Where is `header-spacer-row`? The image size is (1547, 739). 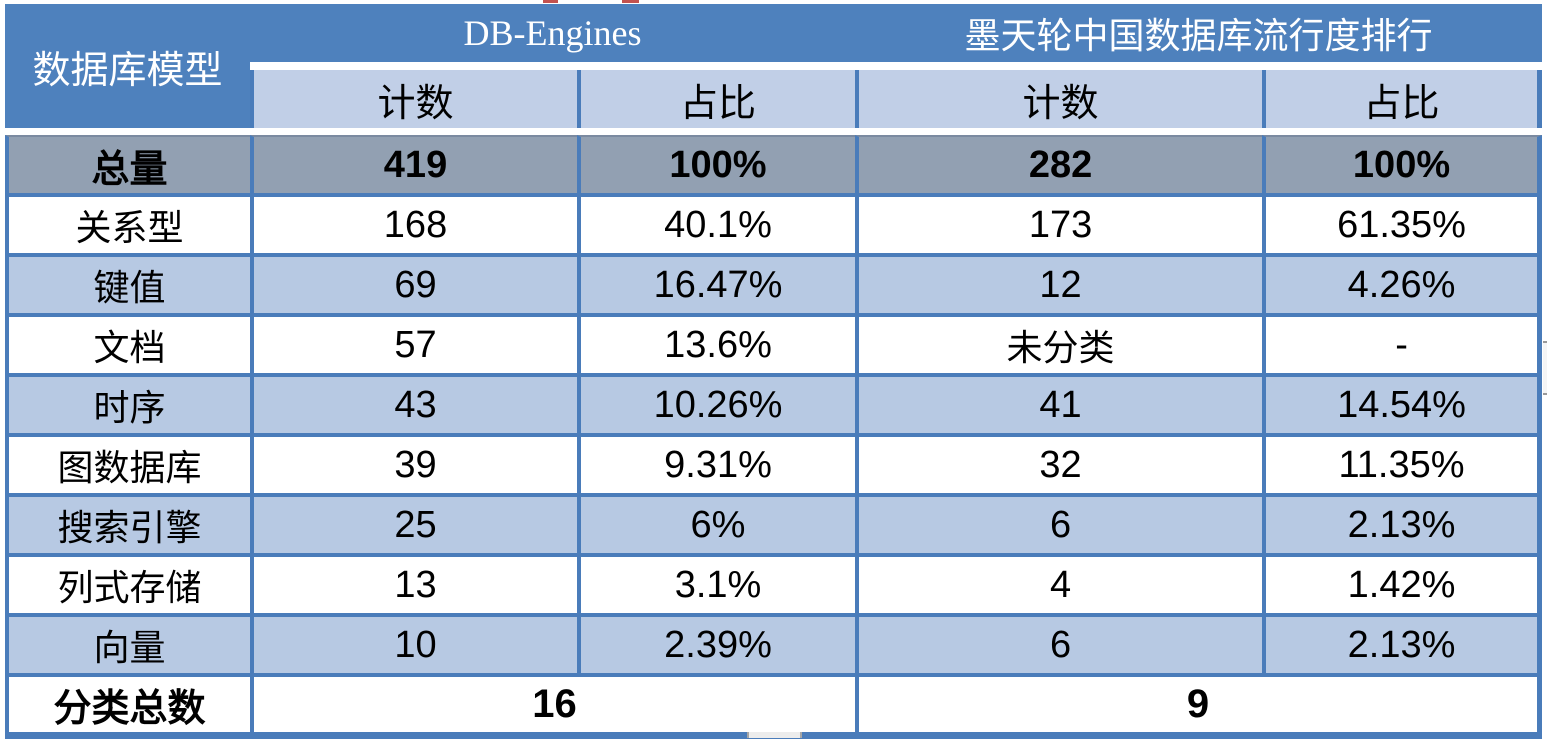
header-spacer-row is located at coordinates (774, 66).